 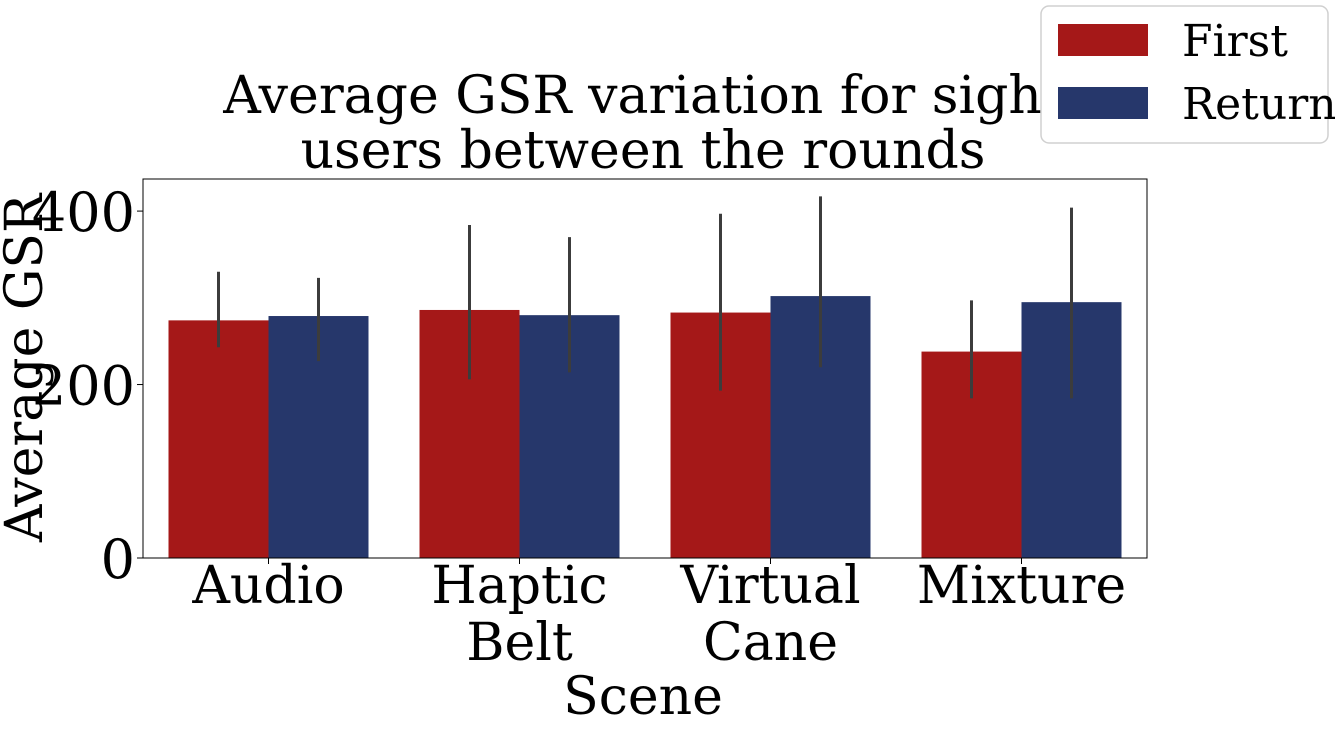 What do you see at coordinates (643, 697) in the screenshot?
I see `x-axis-label: Scene` at bounding box center [643, 697].